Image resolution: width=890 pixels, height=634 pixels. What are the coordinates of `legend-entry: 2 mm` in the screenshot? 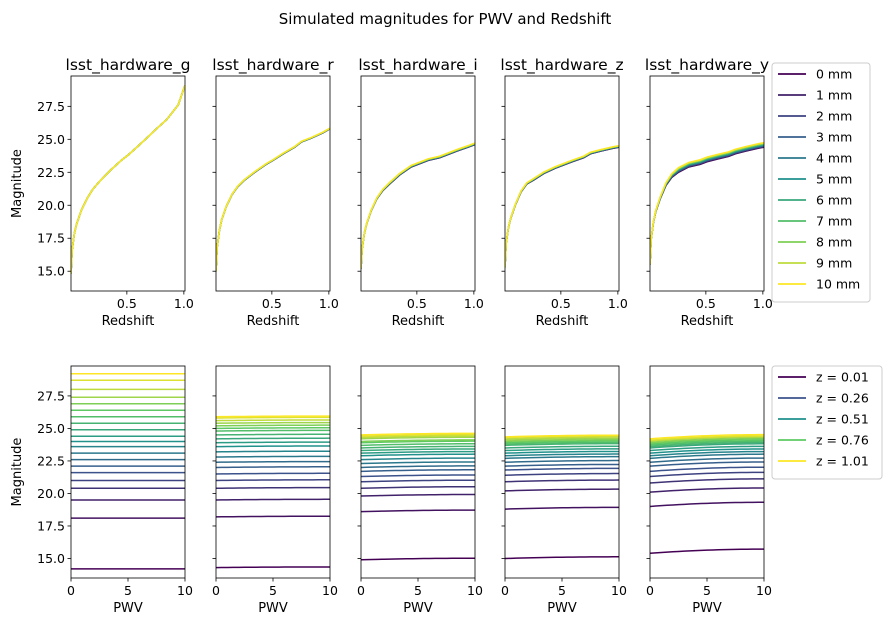 It's located at (834, 116).